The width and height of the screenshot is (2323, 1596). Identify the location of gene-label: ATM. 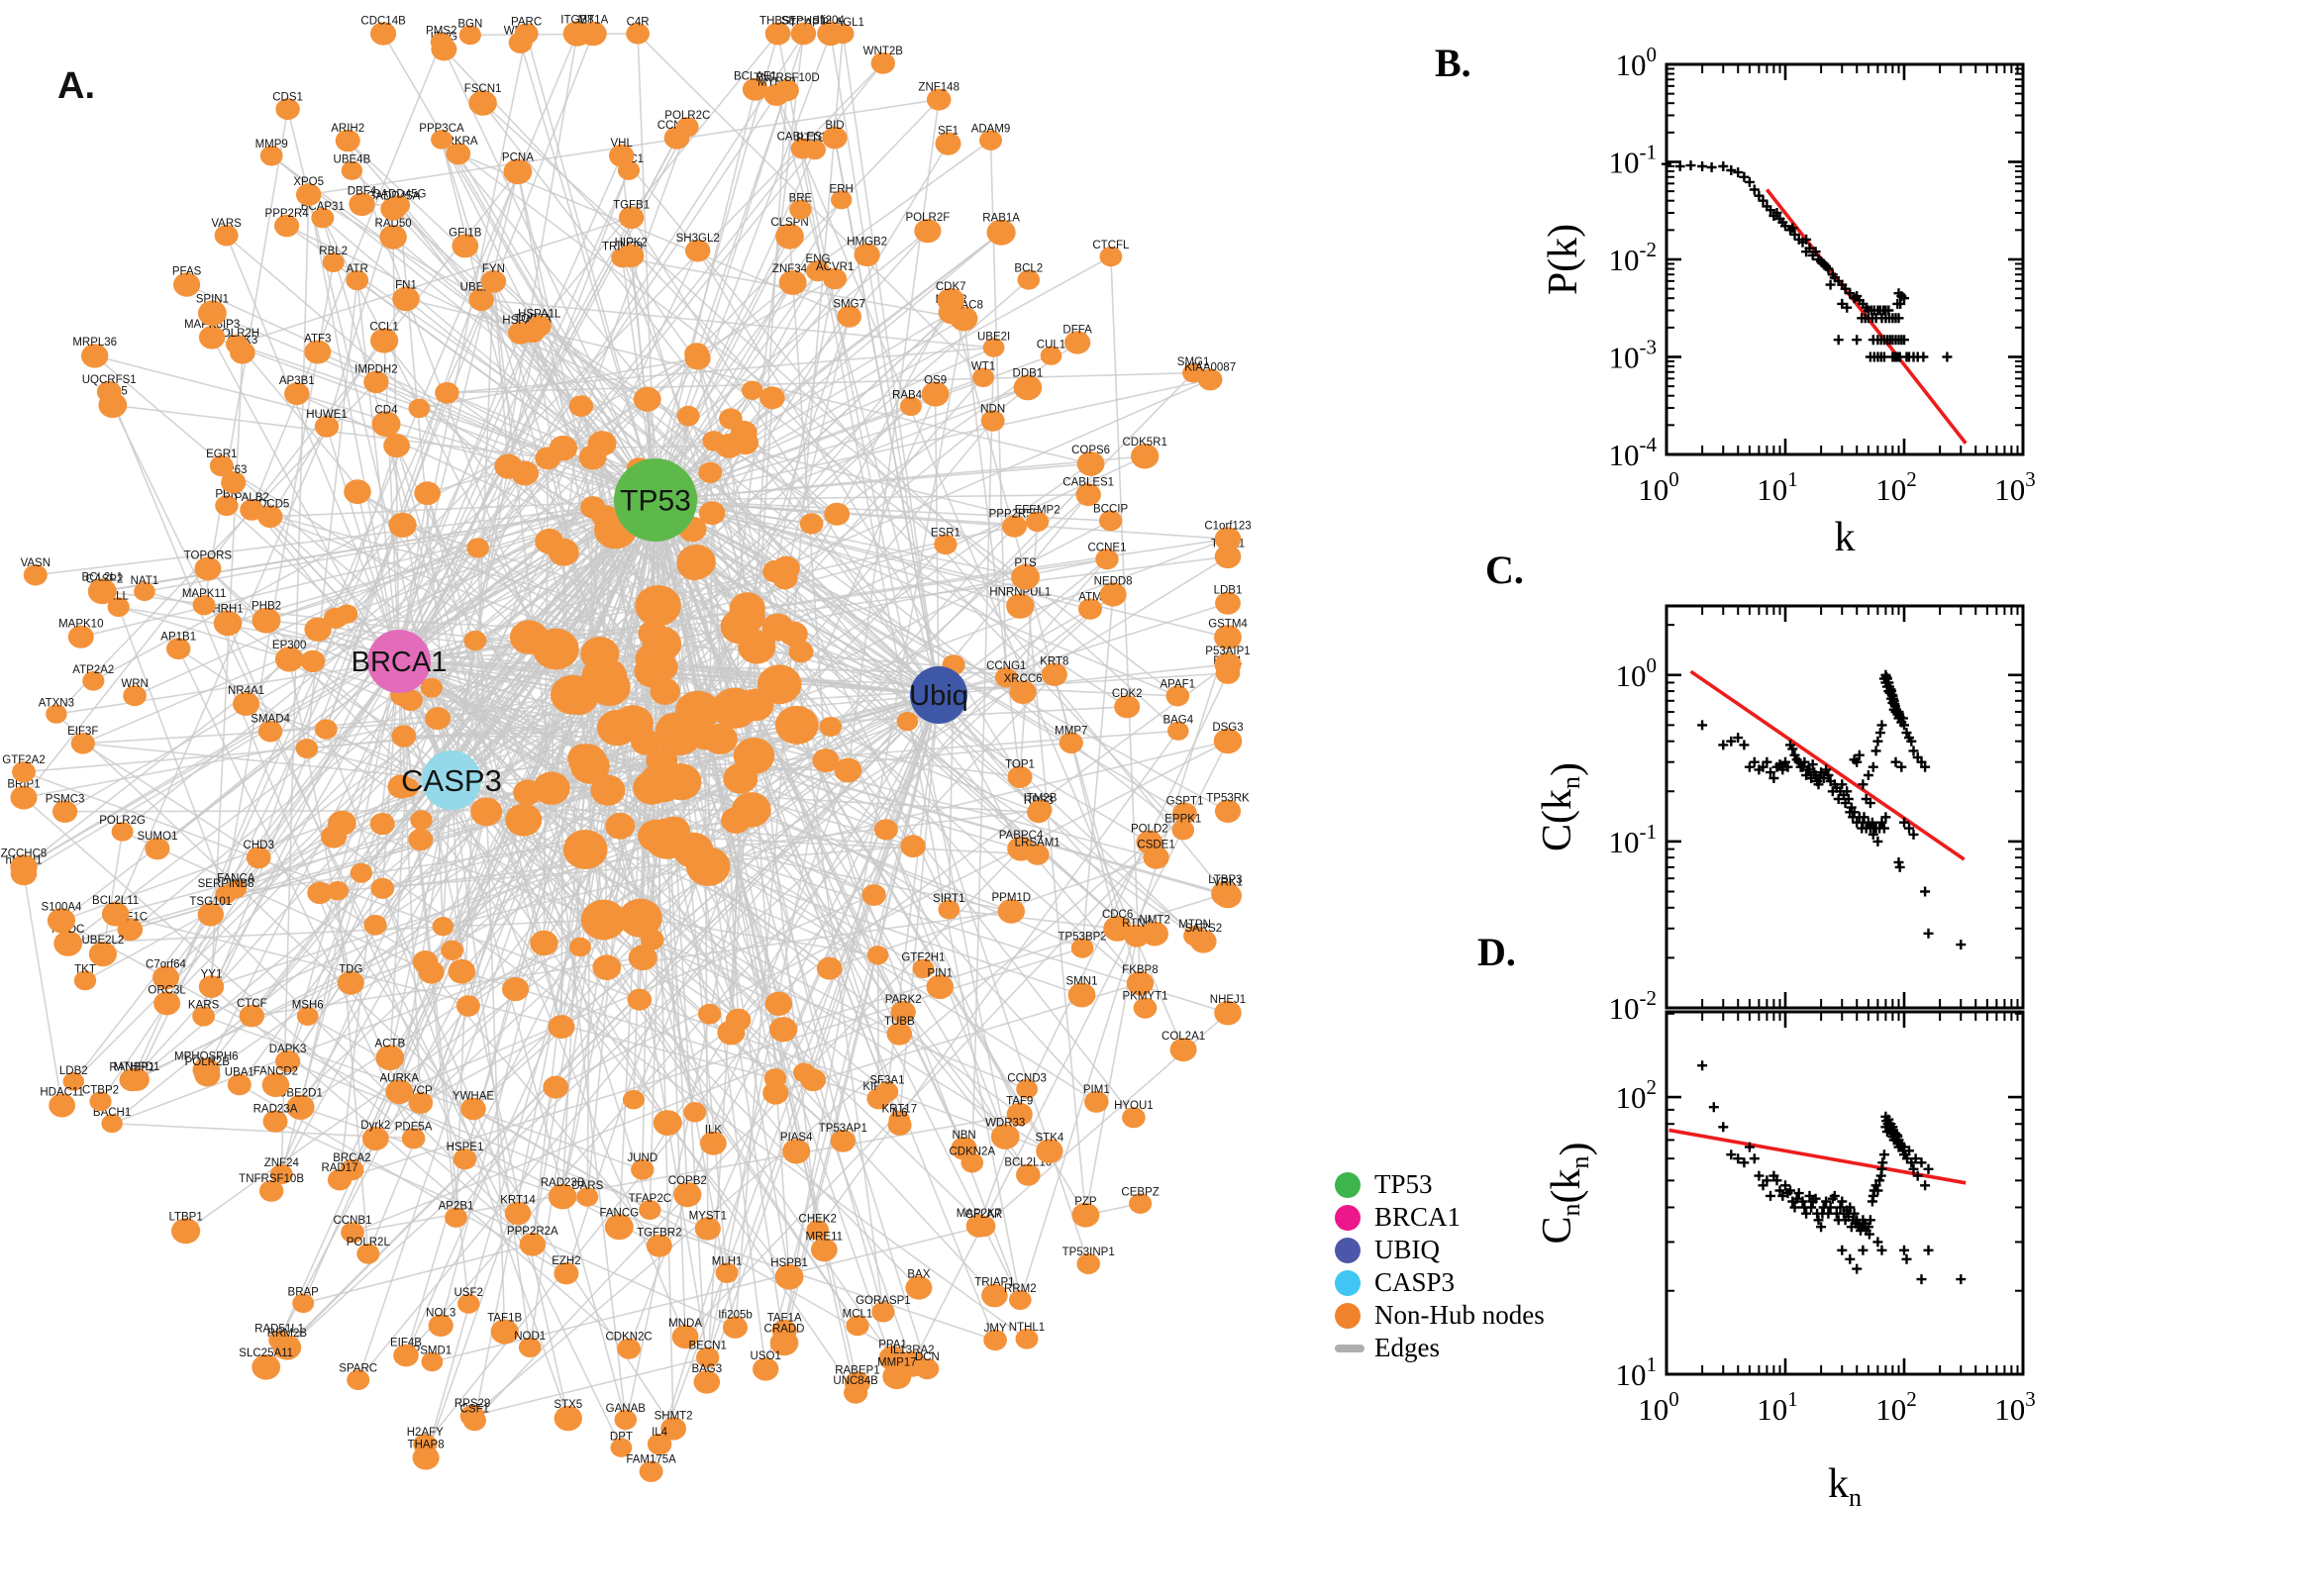
(1089, 597).